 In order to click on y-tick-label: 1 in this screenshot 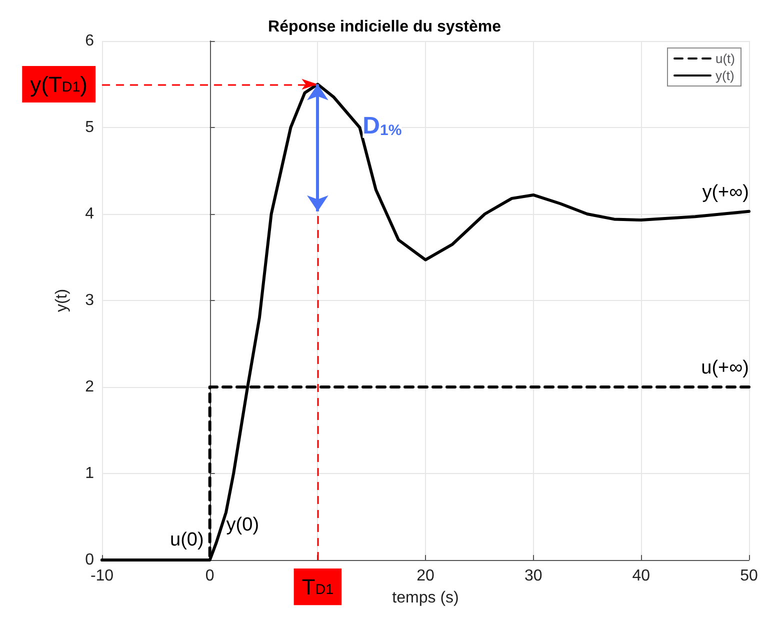, I will do `click(89, 473)`.